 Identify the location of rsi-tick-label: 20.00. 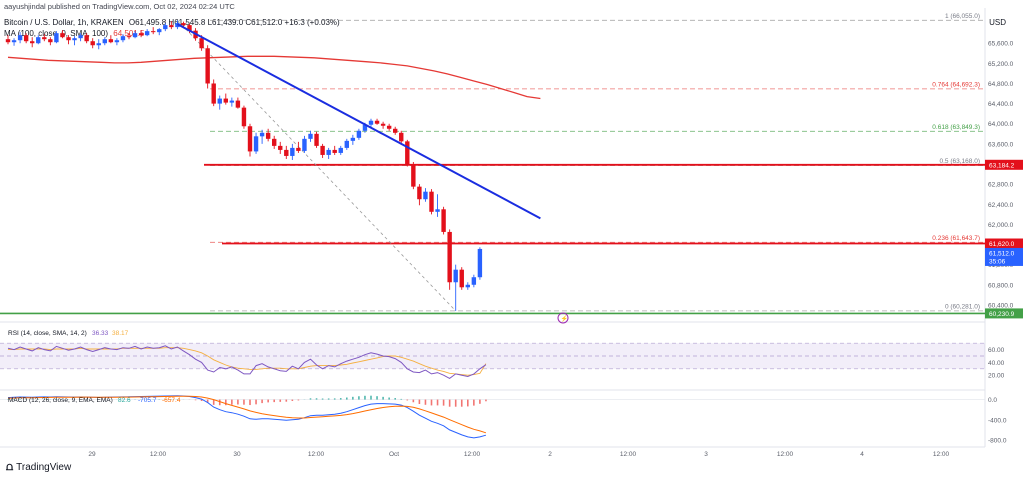
(996, 376).